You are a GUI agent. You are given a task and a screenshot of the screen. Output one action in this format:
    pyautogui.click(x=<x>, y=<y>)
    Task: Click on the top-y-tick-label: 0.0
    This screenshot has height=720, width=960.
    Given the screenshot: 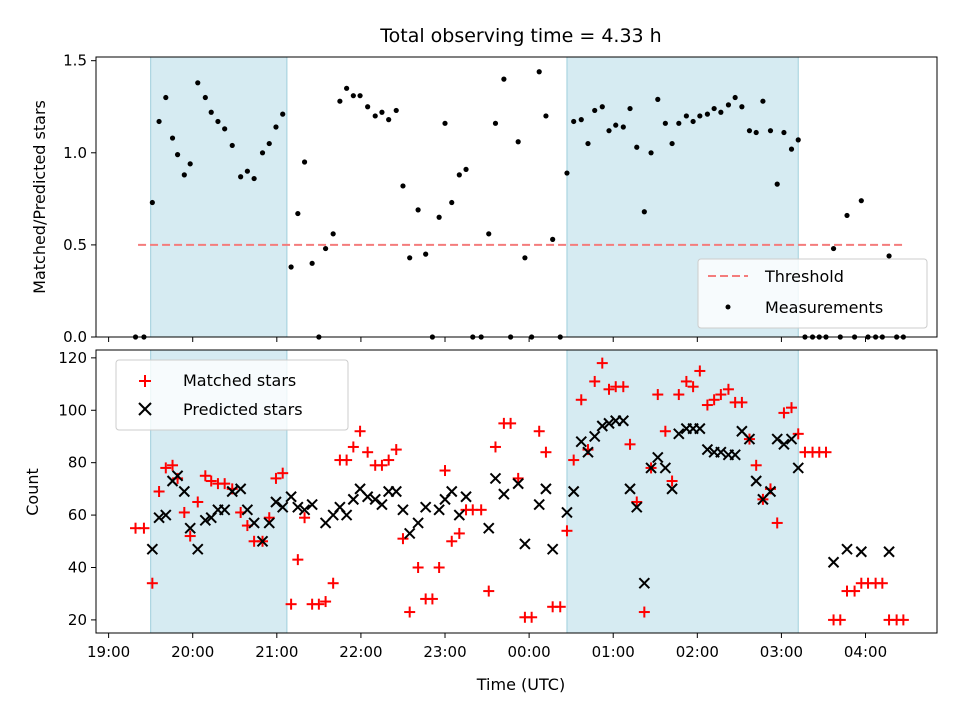 What is the action you would take?
    pyautogui.click(x=75, y=337)
    